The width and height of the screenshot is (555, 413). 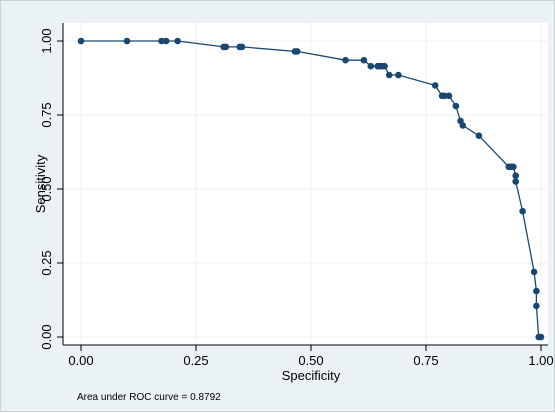 What do you see at coordinates (46, 188) in the screenshot?
I see `y-tick-label: 0.50` at bounding box center [46, 188].